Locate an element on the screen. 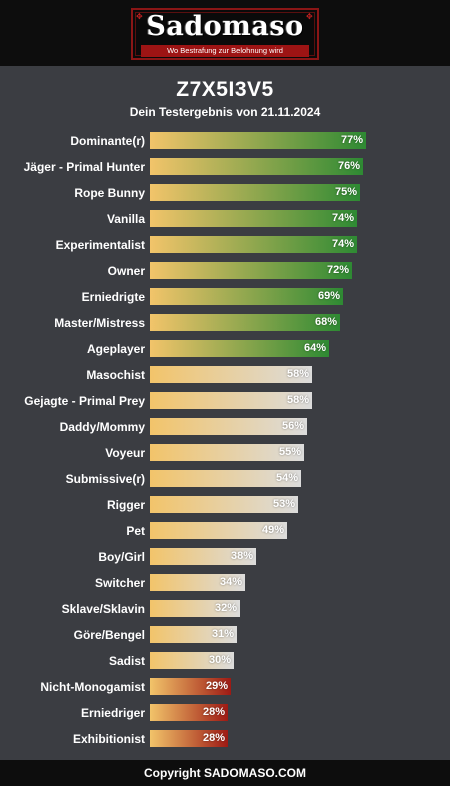  result-bar: 68% is located at coordinates (245, 322).